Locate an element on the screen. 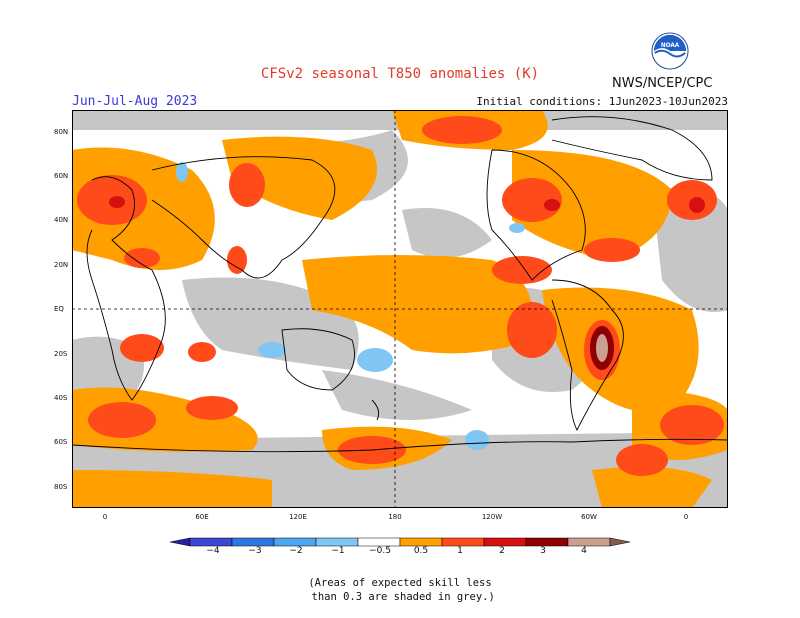 The image size is (800, 618). colorbar-label: 4 is located at coordinates (584, 551).